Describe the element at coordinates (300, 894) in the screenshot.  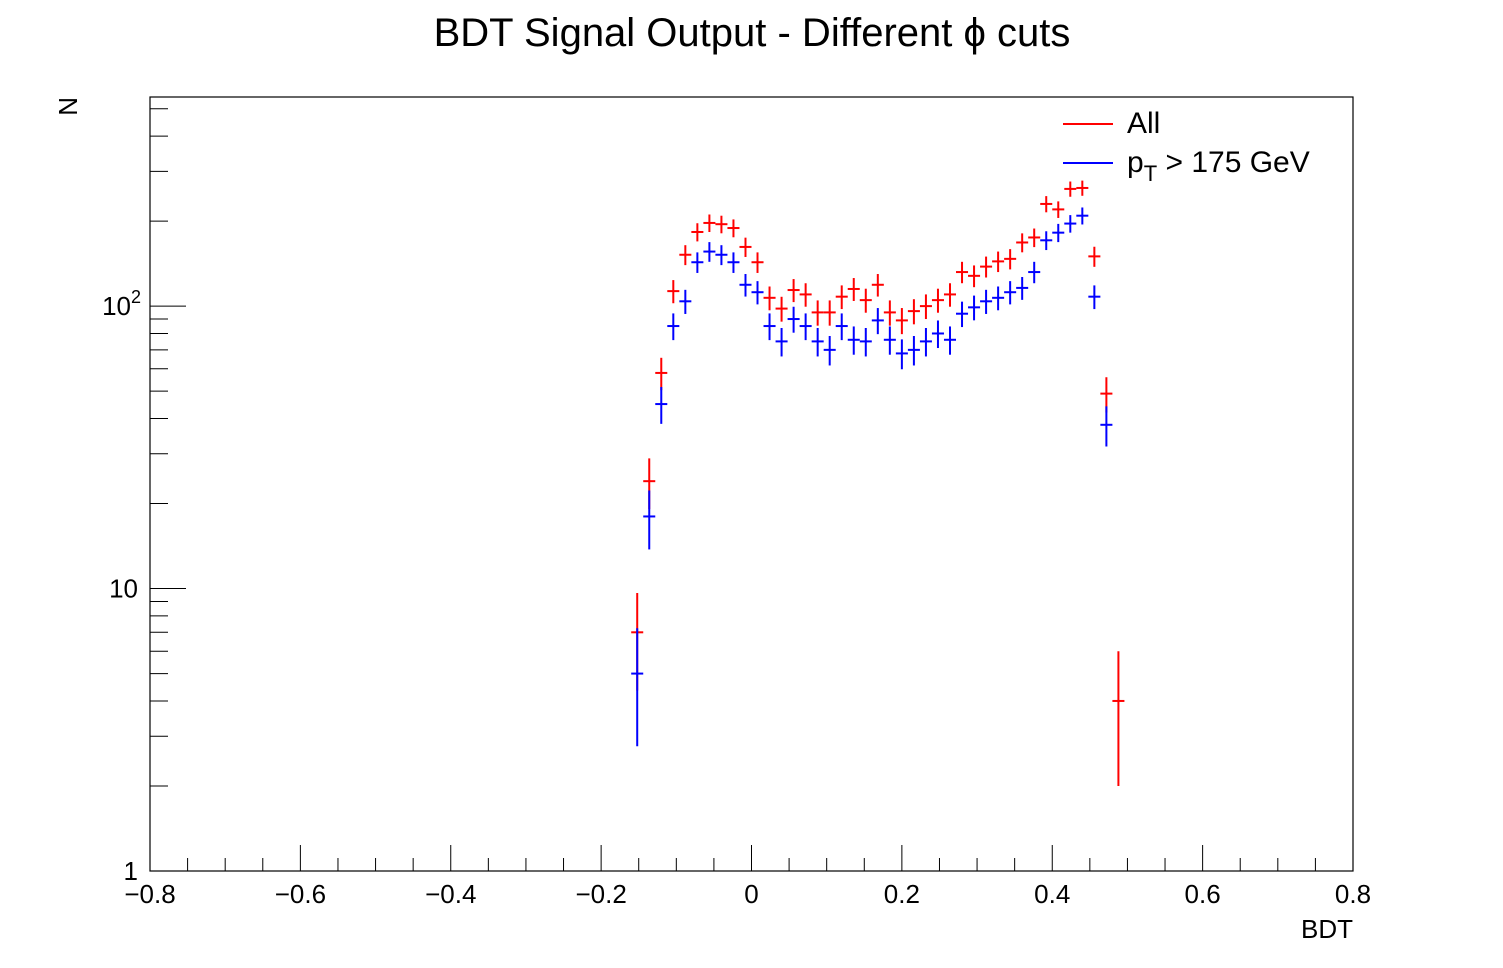
I see `x-tick-label: −0.6` at that location.